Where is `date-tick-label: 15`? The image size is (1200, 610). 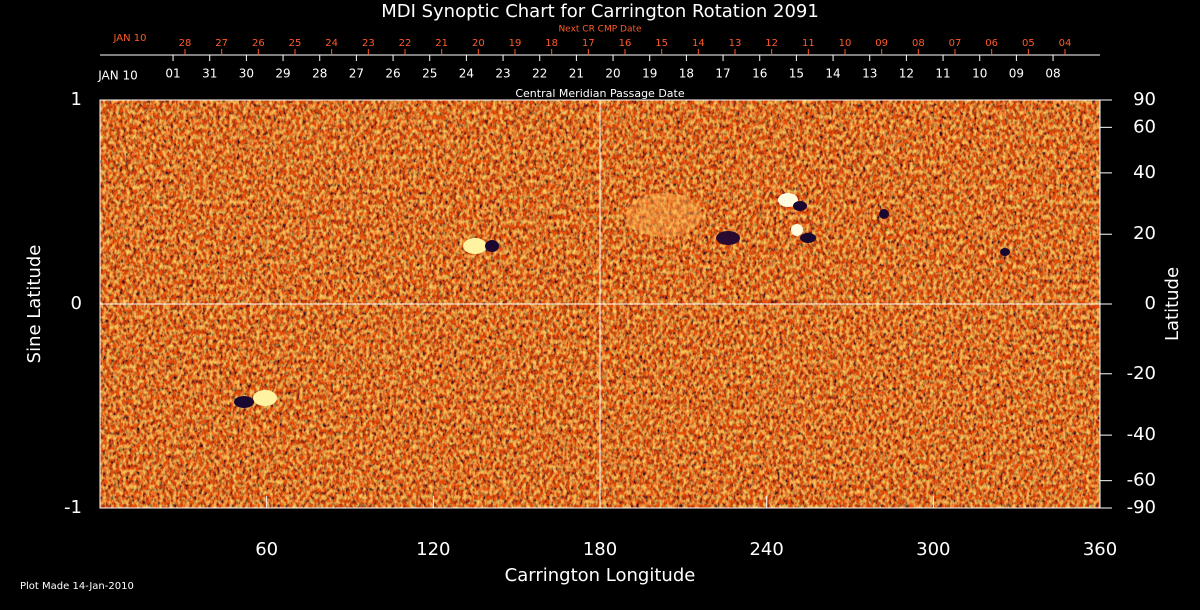 date-tick-label: 15 is located at coordinates (796, 74).